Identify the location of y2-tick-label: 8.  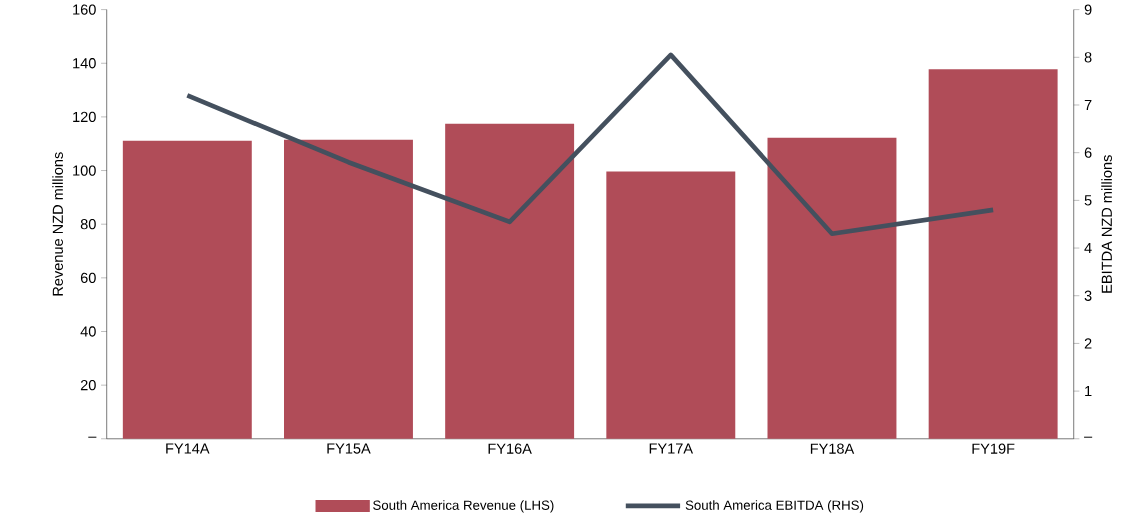
(1088, 57).